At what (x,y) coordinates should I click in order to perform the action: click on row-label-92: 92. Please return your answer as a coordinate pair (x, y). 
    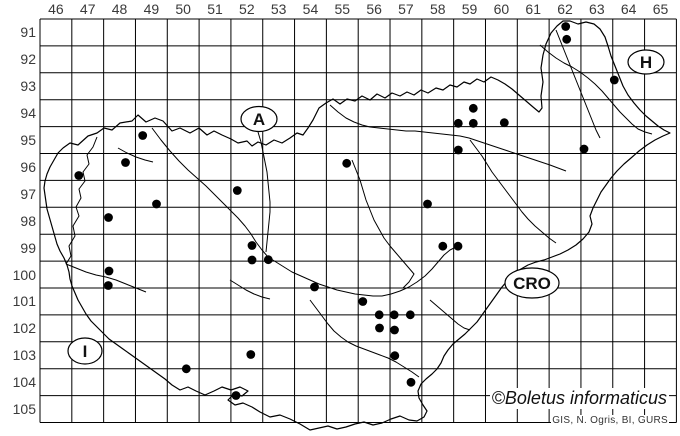
    Looking at the image, I should click on (28, 59).